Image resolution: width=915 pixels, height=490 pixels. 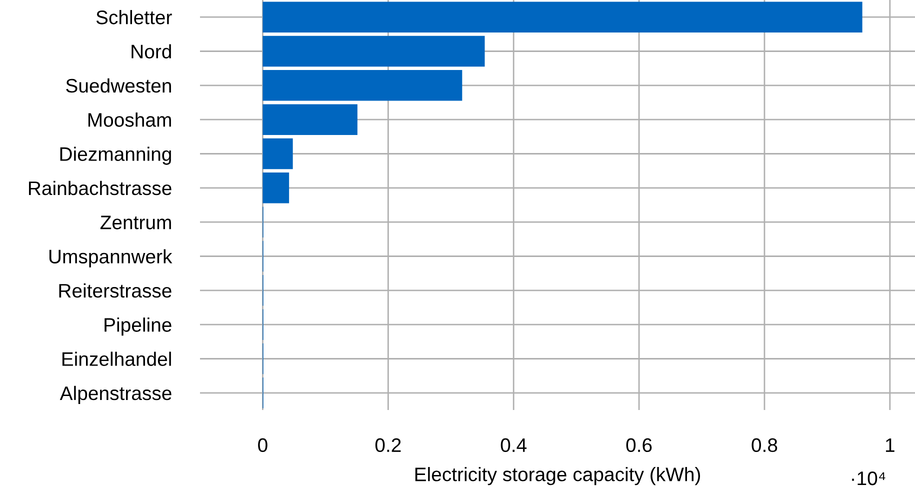 I want to click on x-tick-label: 1, so click(x=890, y=445).